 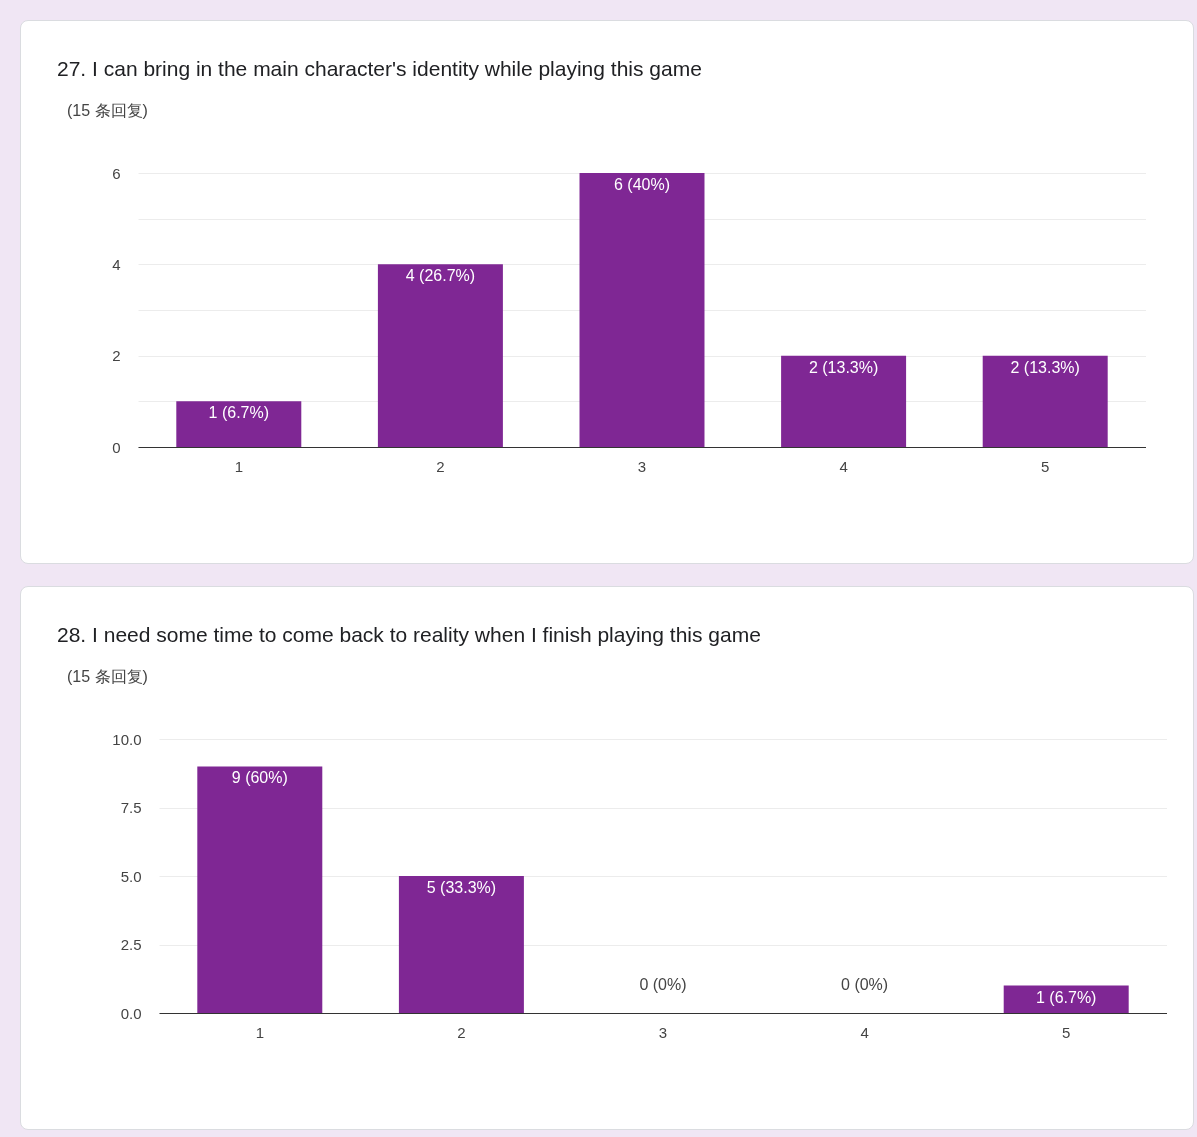 I want to click on y-tick-label: 4, so click(x=116, y=264).